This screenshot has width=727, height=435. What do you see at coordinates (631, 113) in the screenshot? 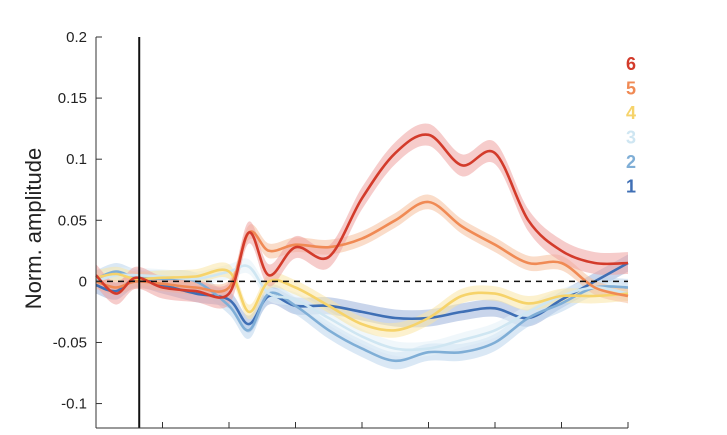
I see `legend-entry-4: 4` at bounding box center [631, 113].